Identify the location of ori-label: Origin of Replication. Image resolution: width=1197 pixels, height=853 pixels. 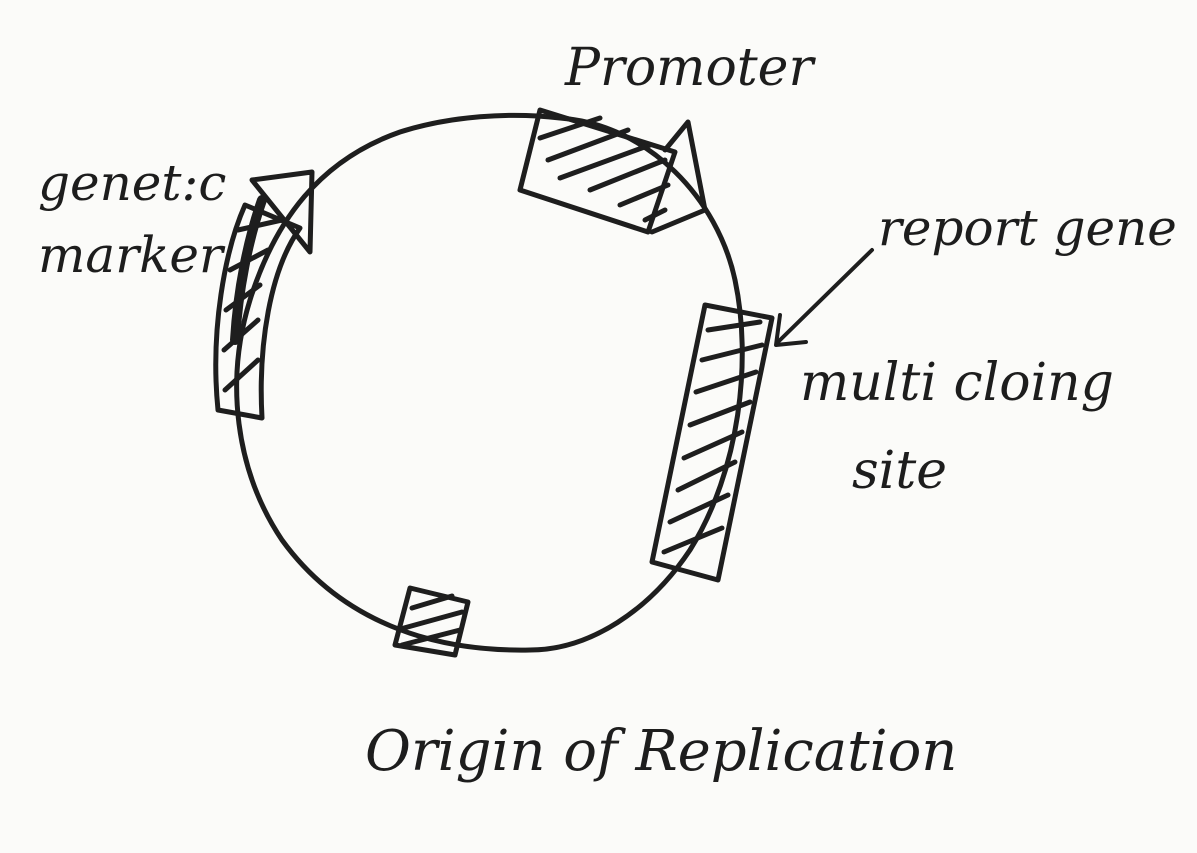
(661, 751).